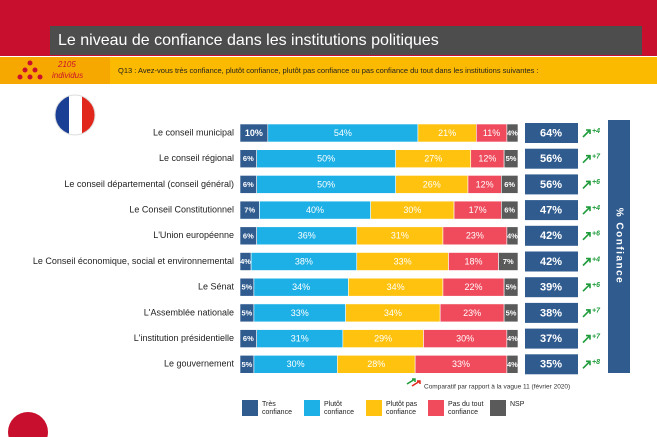 This screenshot has width=657, height=437. What do you see at coordinates (432, 184) in the screenshot?
I see `value-label: 26%` at bounding box center [432, 184].